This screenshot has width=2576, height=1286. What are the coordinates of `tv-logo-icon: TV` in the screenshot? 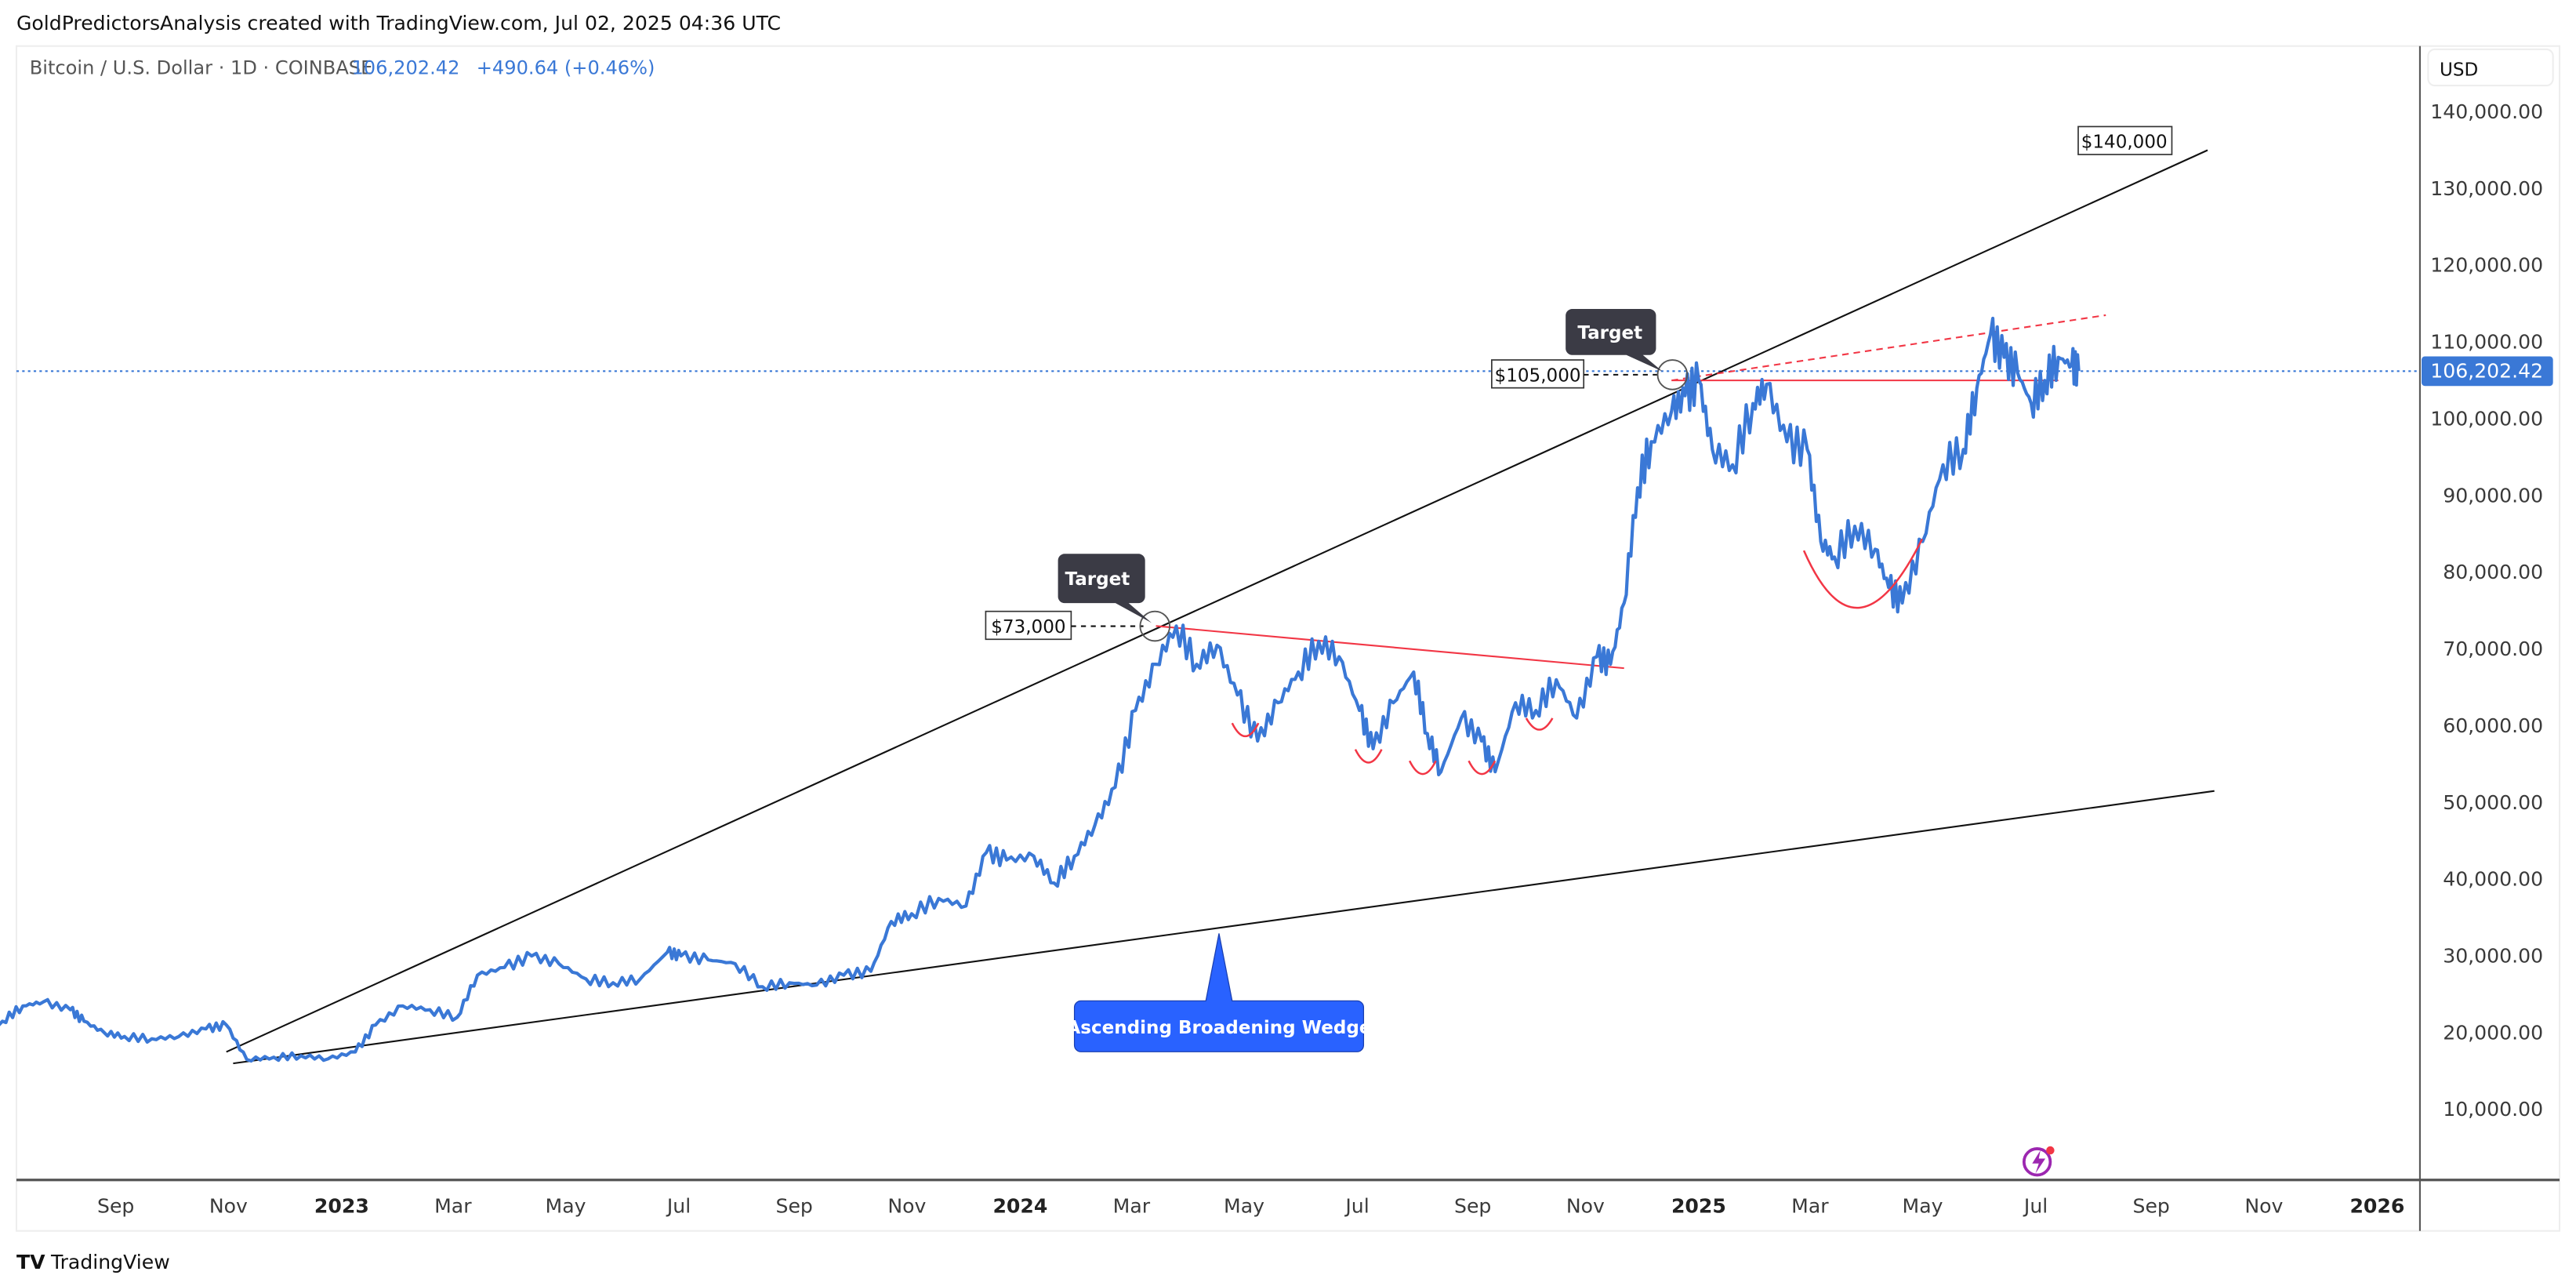 It's located at (30, 1262).